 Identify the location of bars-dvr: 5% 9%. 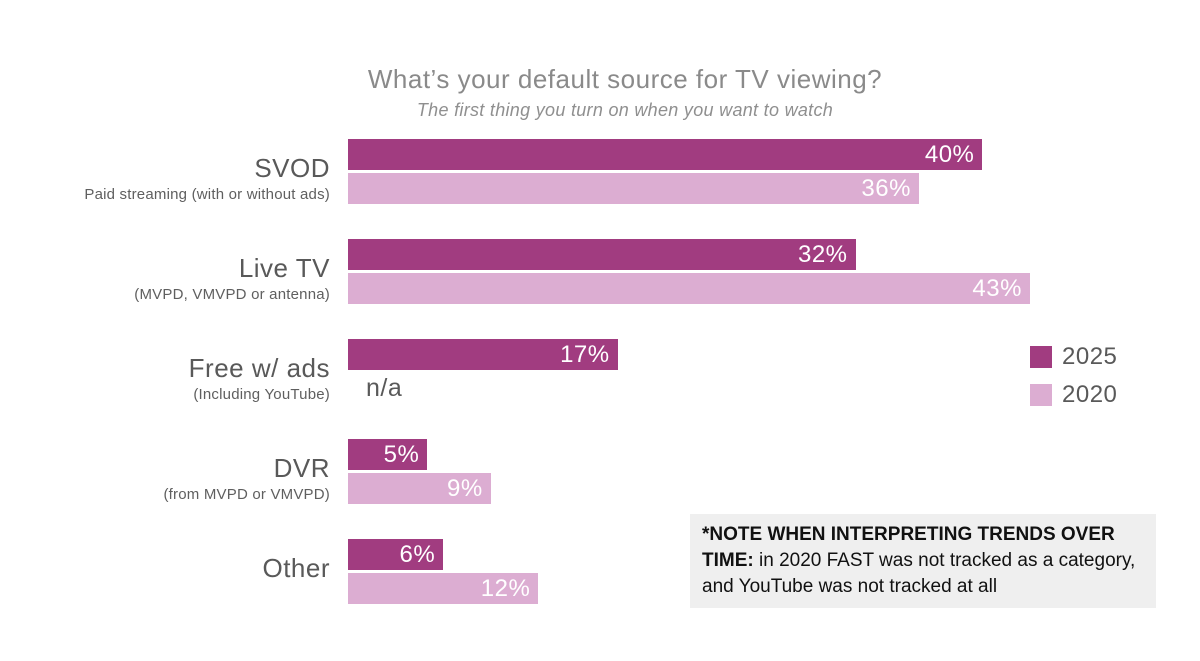
(744, 473).